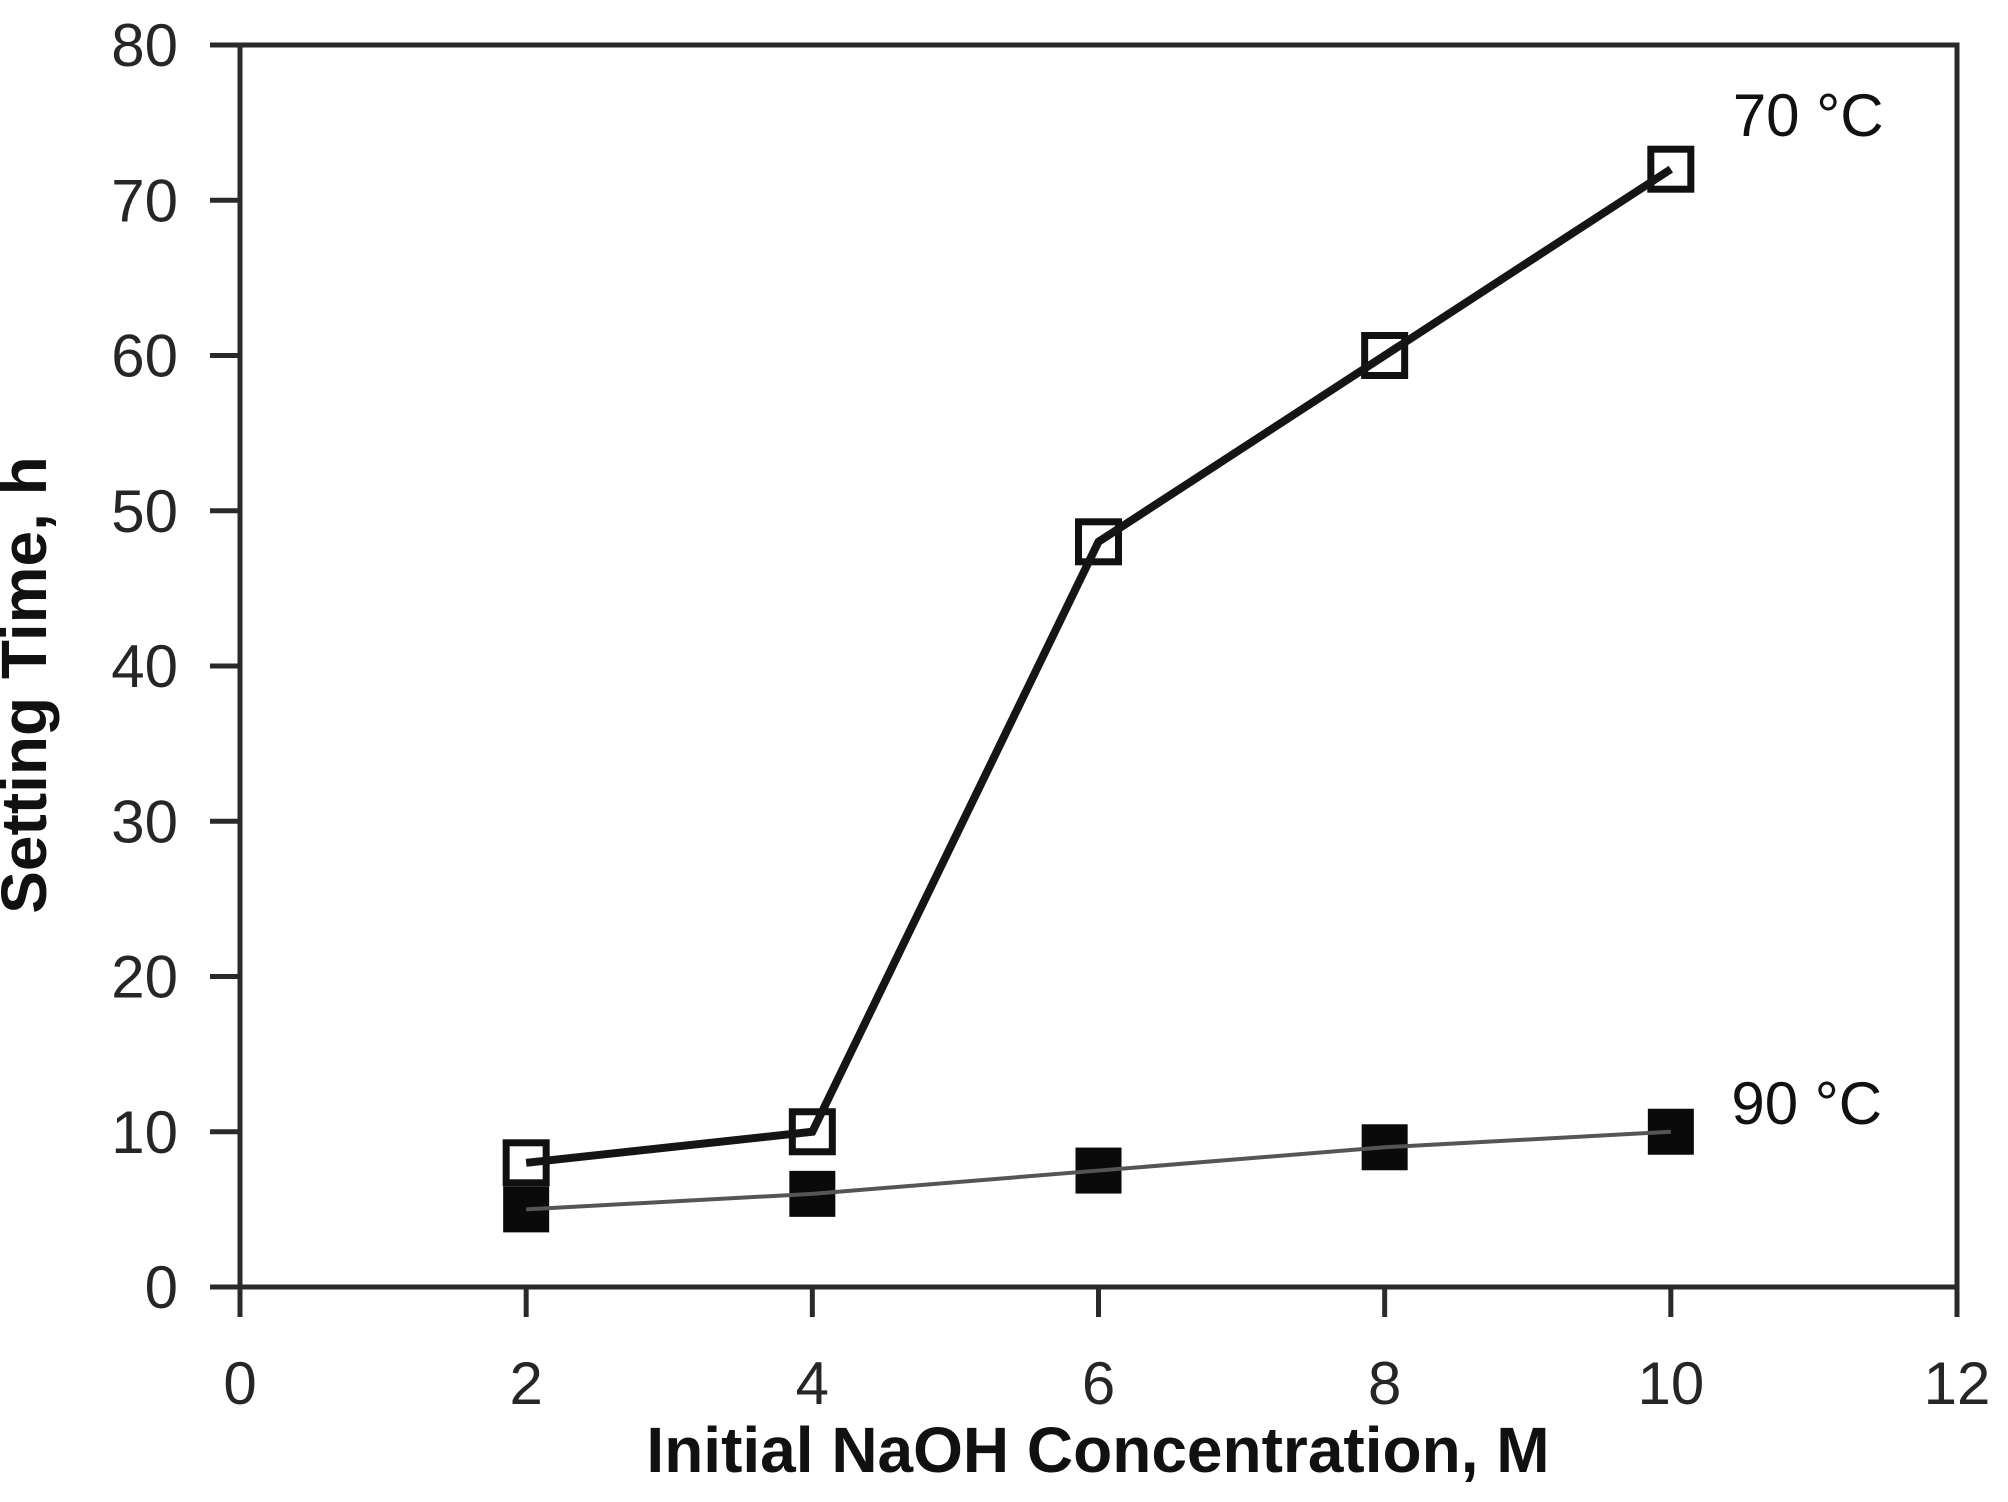  What do you see at coordinates (1957, 1383) in the screenshot?
I see `x-tick-label: 12` at bounding box center [1957, 1383].